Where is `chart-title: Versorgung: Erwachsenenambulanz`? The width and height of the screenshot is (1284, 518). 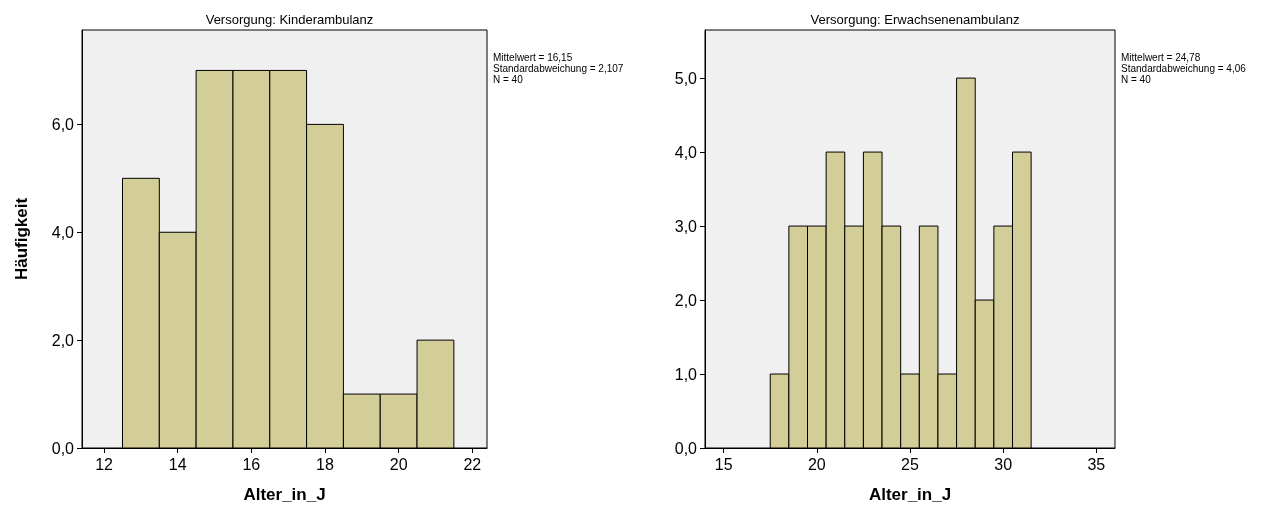 chart-title: Versorgung: Erwachsenenambulanz is located at coordinates (915, 19).